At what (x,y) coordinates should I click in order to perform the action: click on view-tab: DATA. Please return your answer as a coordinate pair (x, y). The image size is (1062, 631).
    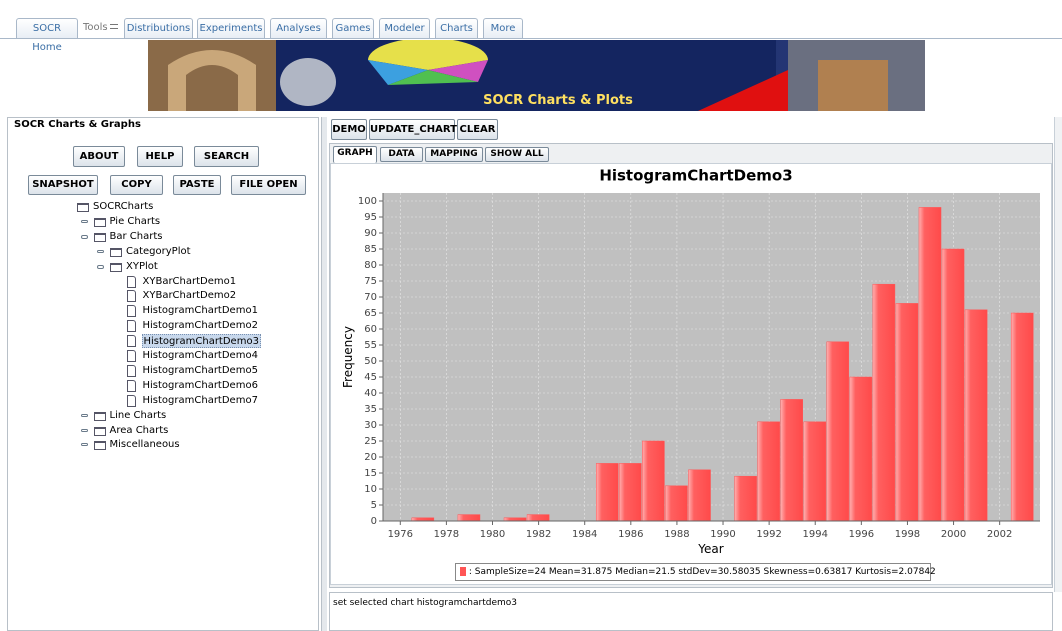
    Looking at the image, I should click on (401, 154).